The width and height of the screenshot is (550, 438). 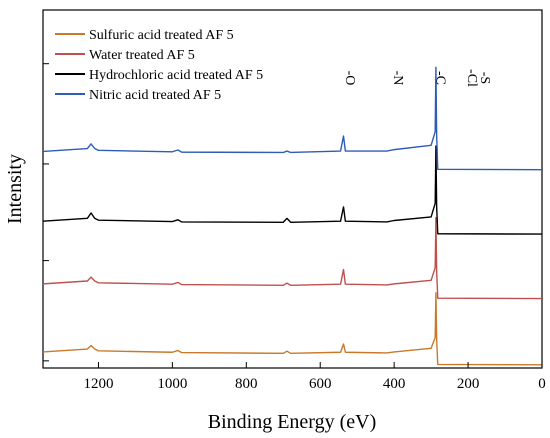 I want to click on element-labels: -O -N -C -Cl-S, so click(x=417, y=78).